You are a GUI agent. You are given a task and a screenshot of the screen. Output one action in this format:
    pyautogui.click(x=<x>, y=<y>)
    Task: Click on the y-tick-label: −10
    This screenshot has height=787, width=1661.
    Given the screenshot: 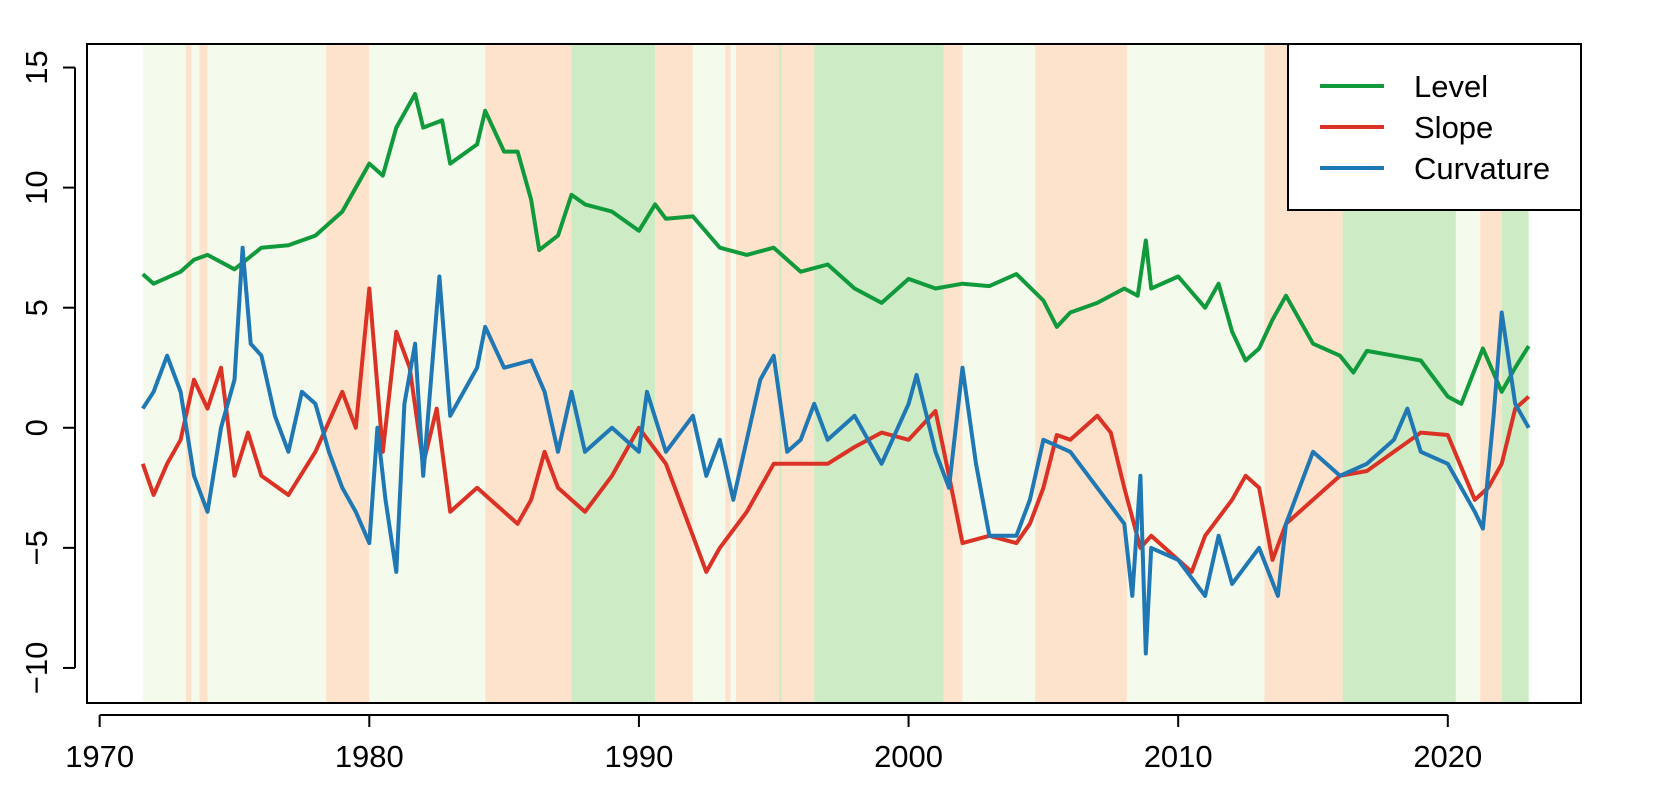 What is the action you would take?
    pyautogui.click(x=36, y=668)
    